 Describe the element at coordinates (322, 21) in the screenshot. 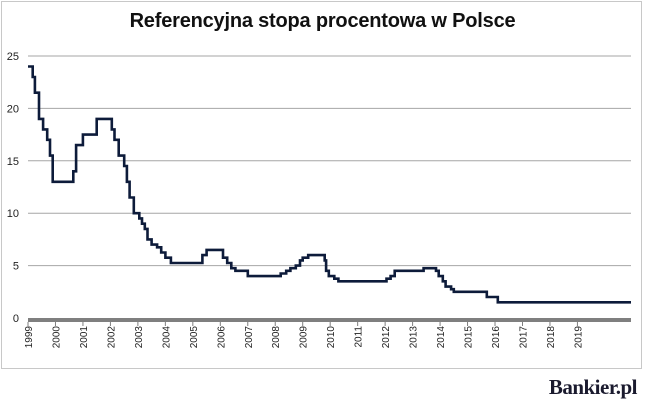

I see `chart-title: Referencyjna stopa procentowa w Polsce` at that location.